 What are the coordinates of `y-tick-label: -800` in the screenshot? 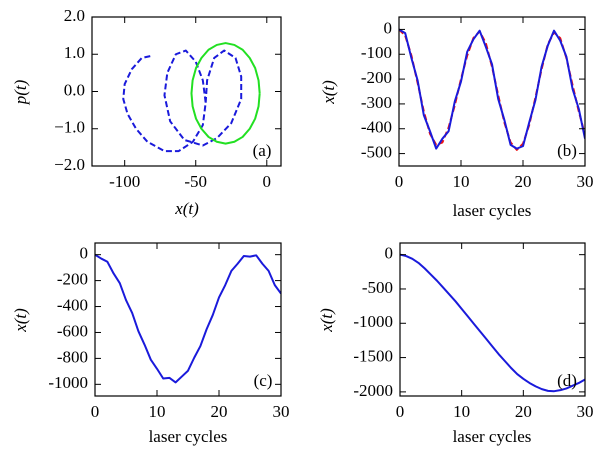 It's located at (72, 356).